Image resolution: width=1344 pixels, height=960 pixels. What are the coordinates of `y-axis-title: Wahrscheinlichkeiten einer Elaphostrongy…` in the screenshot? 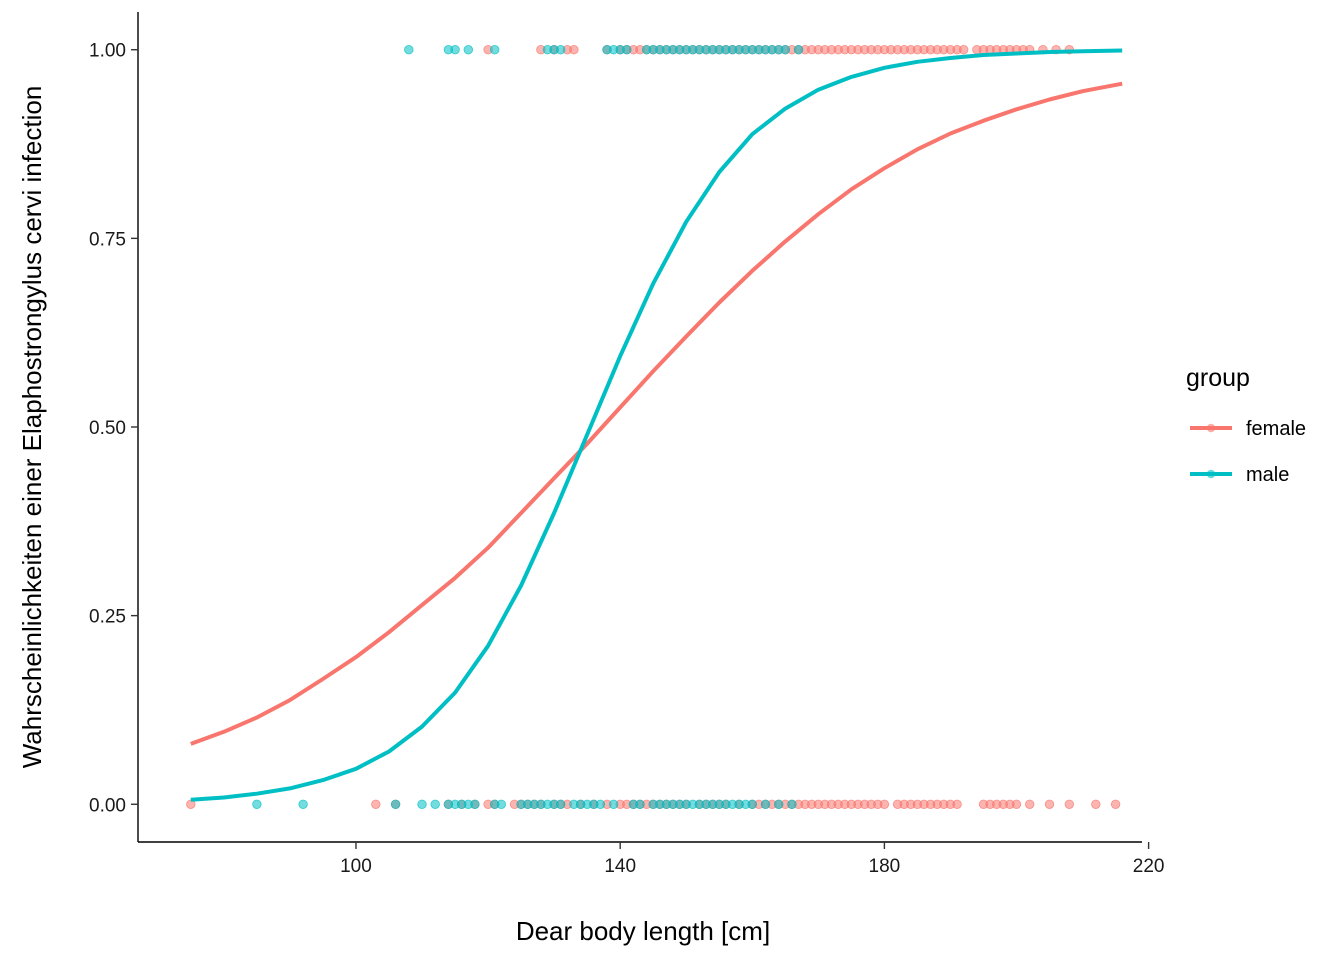 It's located at (32, 427).